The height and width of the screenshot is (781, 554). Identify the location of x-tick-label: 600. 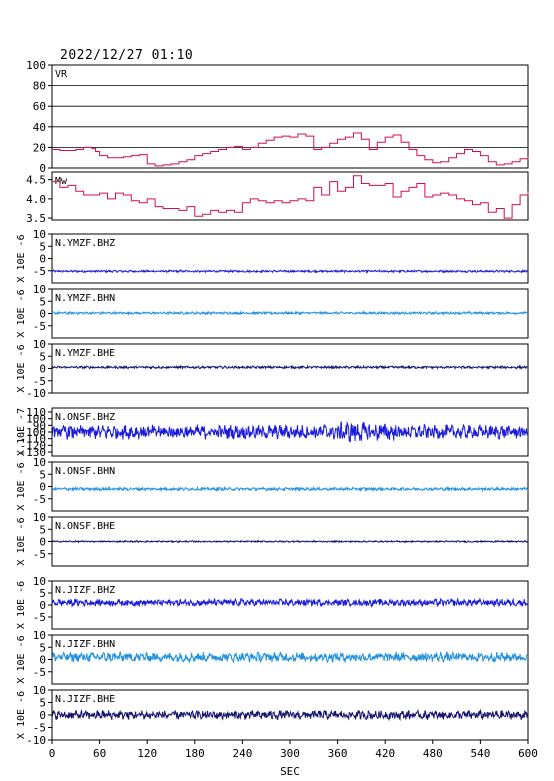
(528, 753).